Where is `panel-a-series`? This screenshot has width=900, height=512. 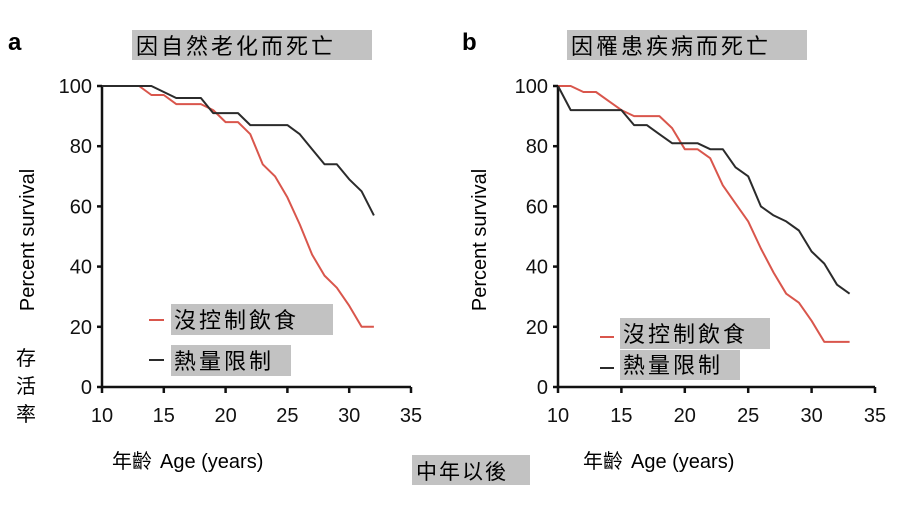
panel-a-series is located at coordinates (238, 206).